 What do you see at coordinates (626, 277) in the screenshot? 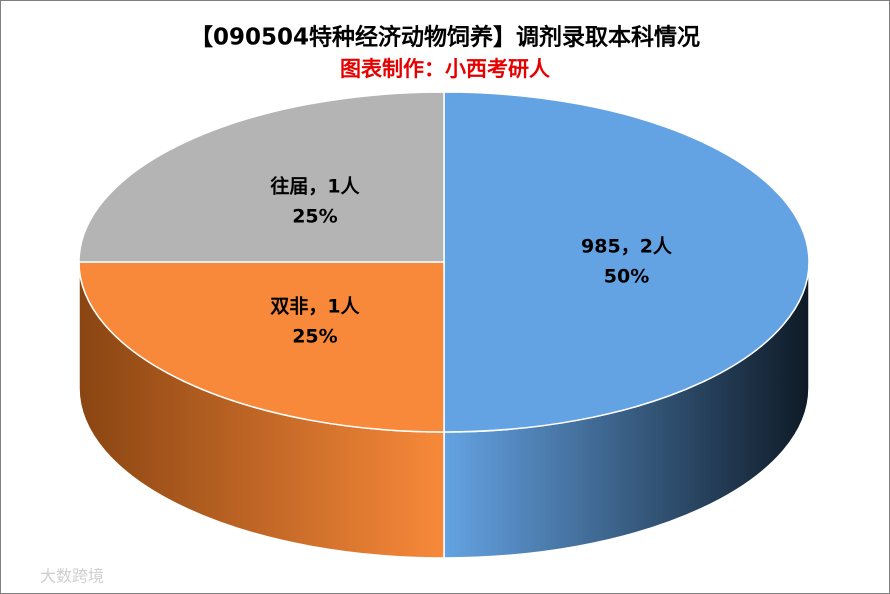
I see `percent-label: 50%` at bounding box center [626, 277].